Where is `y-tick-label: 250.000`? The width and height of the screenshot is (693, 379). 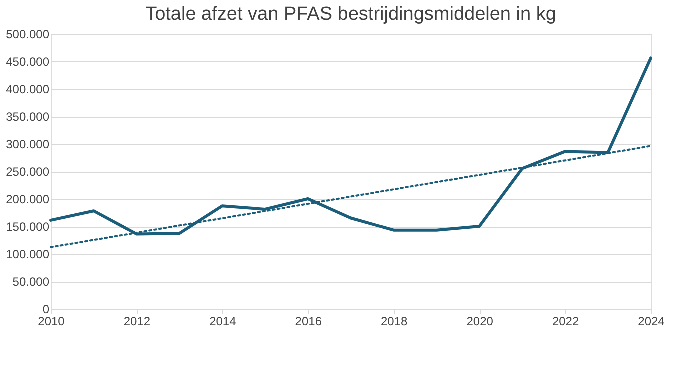 y-tick-label: 250.000 is located at coordinates (28, 172).